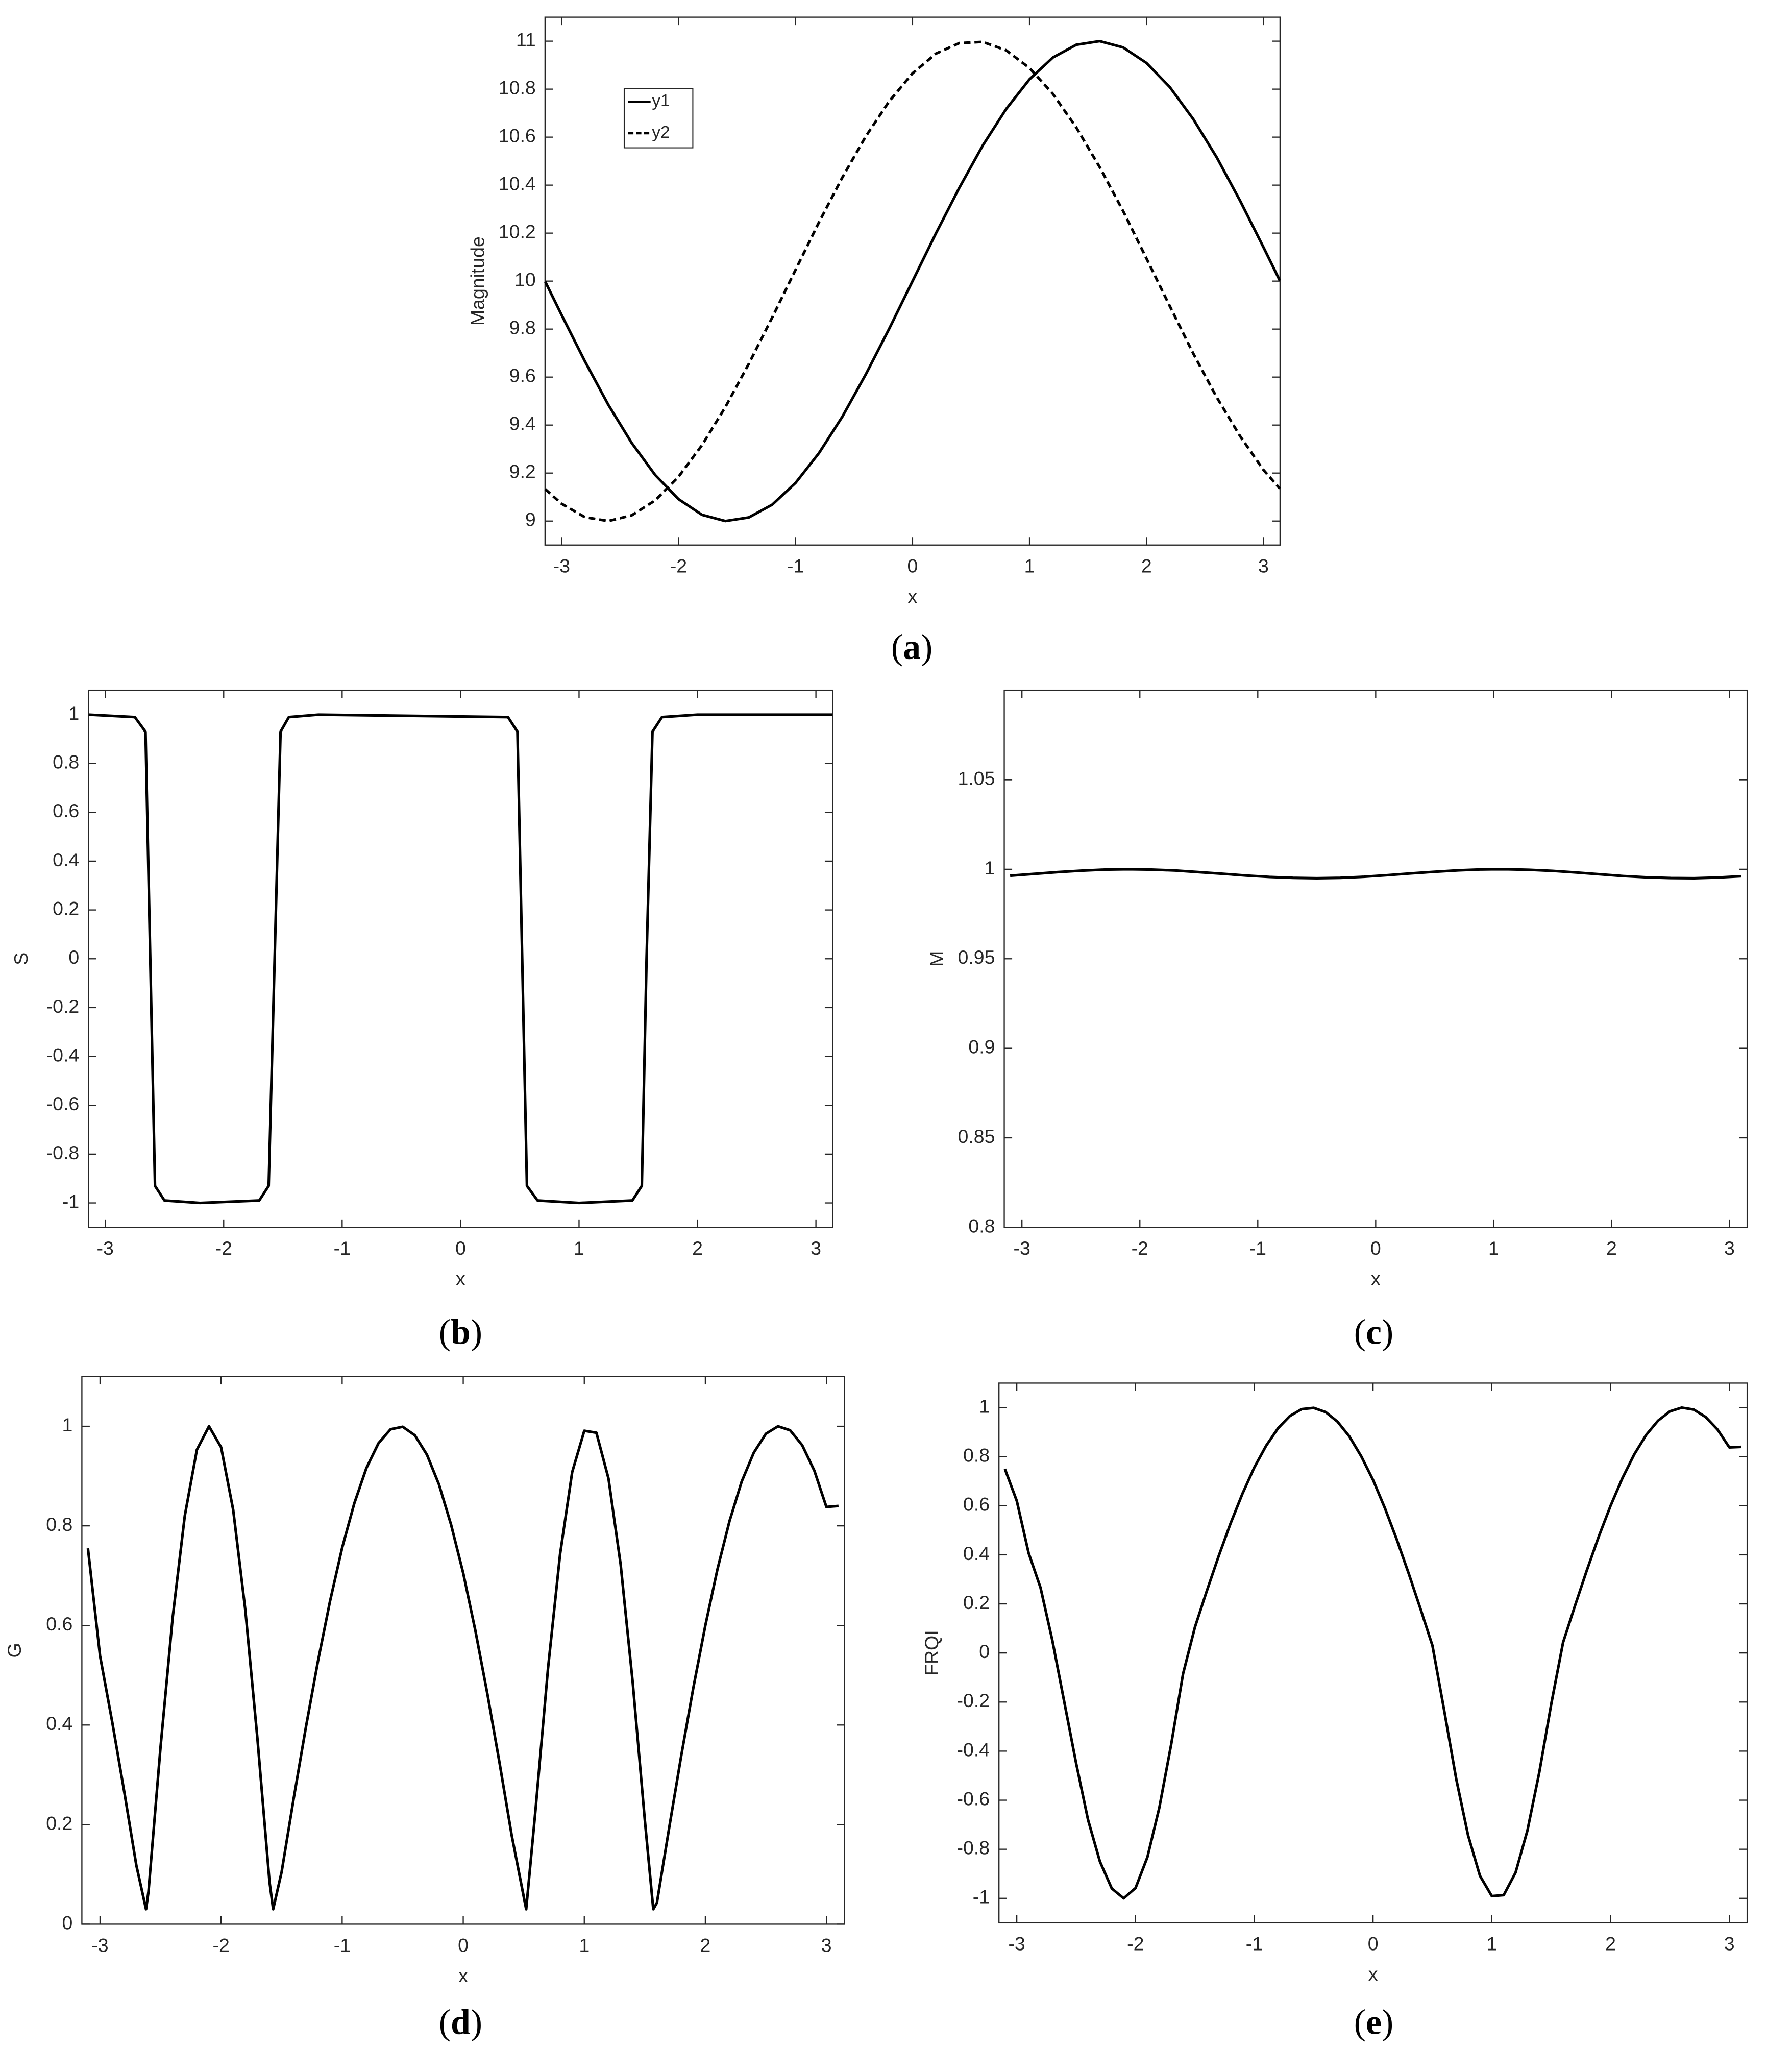 The image size is (1767, 2072). I want to click on y-tick-label: 10, so click(525, 279).